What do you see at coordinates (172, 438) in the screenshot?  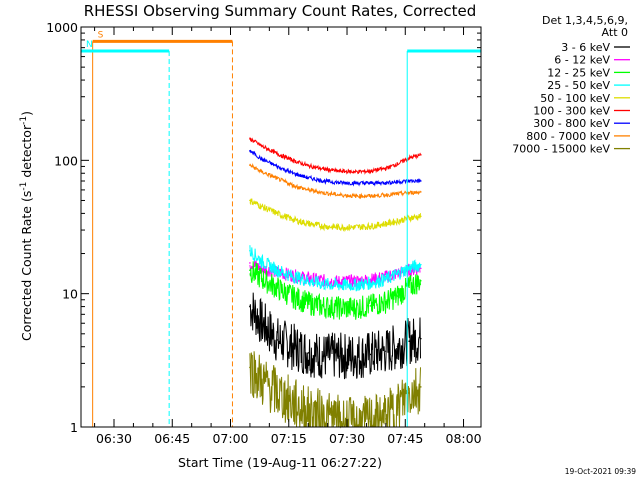 I see `x-tick-label-1: 06:45` at bounding box center [172, 438].